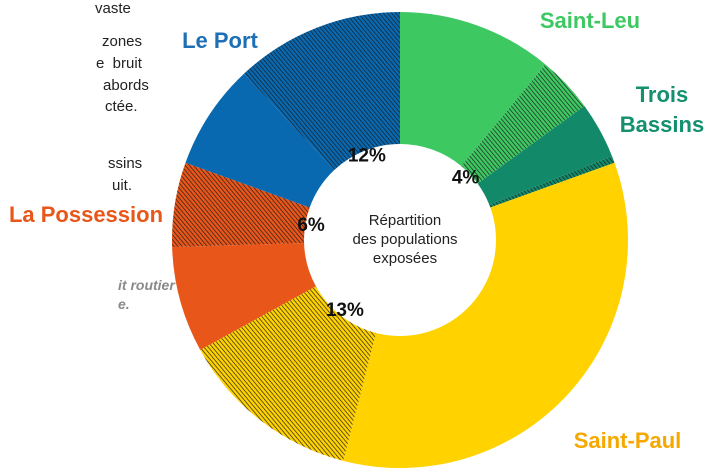 Image resolution: width=725 pixels, height=468 pixels. I want to click on doc-line: uit., so click(122, 185).